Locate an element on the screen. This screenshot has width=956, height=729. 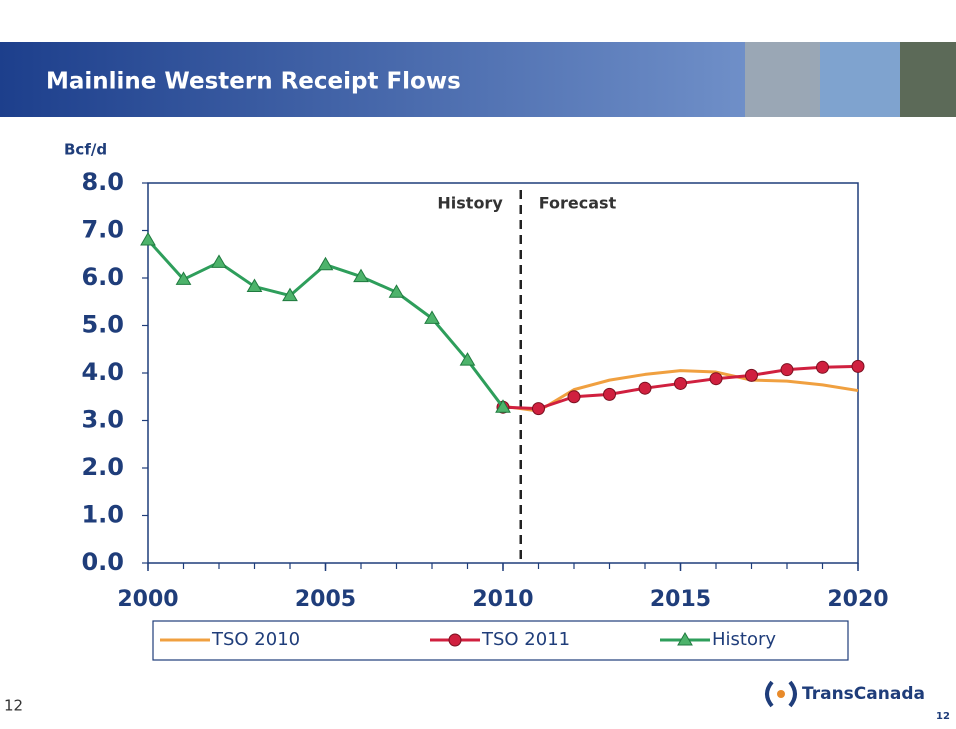
y-tick-label: 5.0 is located at coordinates (102, 325).